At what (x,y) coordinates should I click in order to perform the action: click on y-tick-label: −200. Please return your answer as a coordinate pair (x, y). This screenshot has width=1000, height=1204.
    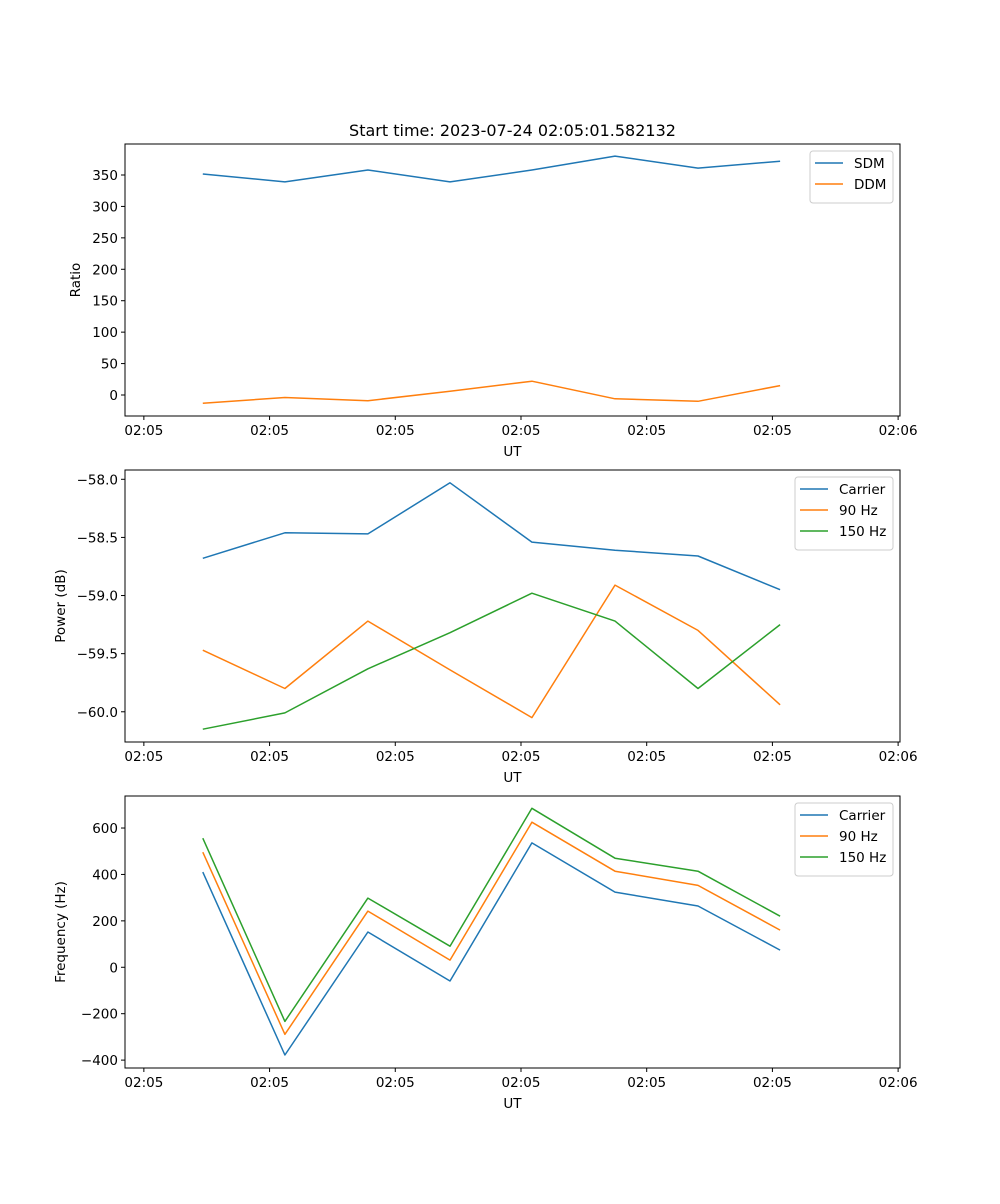
    Looking at the image, I should click on (99, 1015).